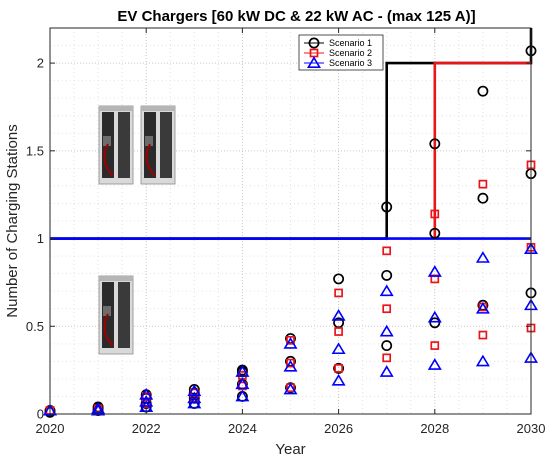 The image size is (550, 462). Describe the element at coordinates (35, 326) in the screenshot. I see `y-tick-label: 0.5` at that location.